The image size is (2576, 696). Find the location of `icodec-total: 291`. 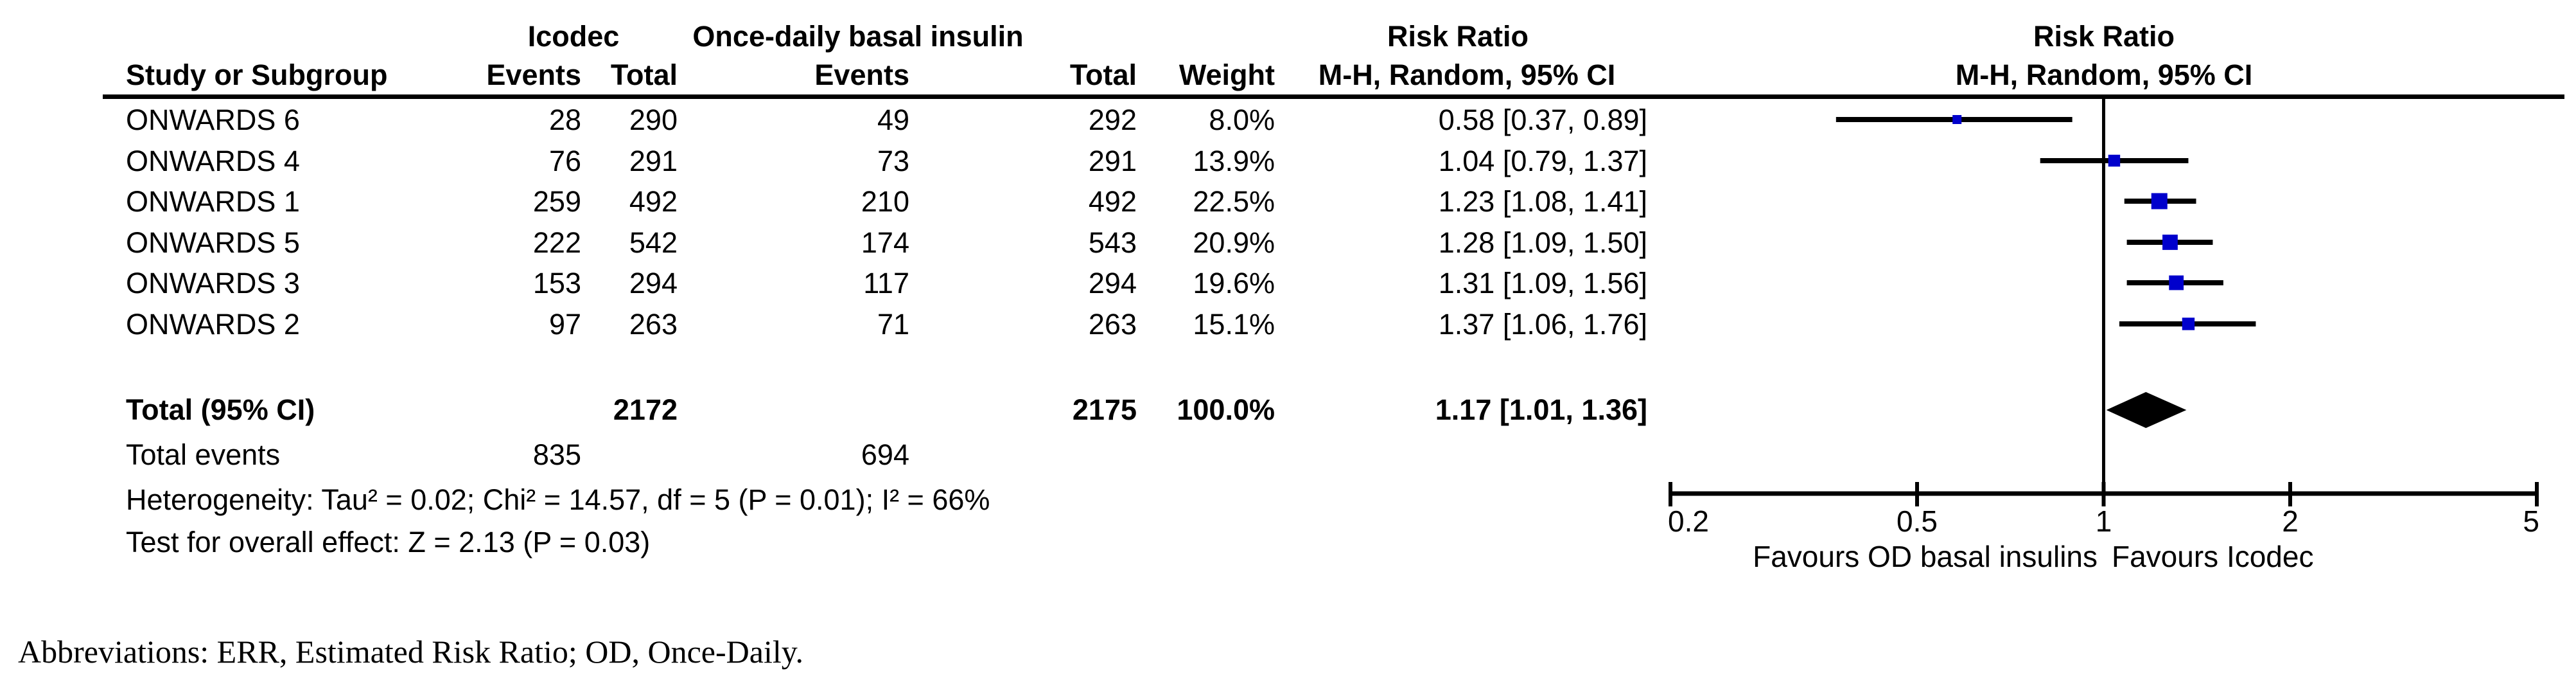

icodec-total: 291 is located at coordinates (653, 161).